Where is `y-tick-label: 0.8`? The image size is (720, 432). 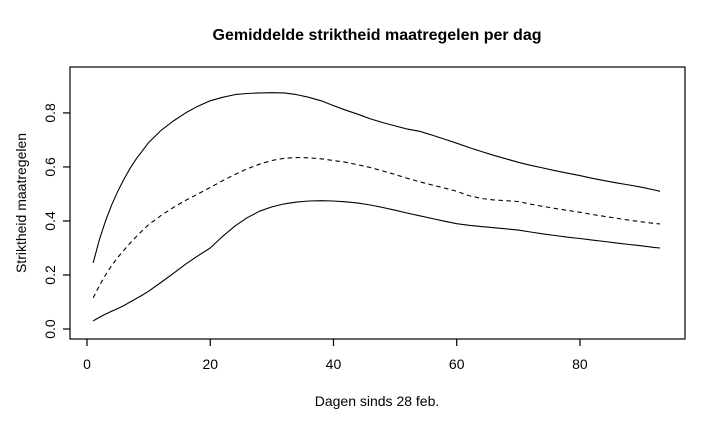 y-tick-label: 0.8 is located at coordinates (50, 113).